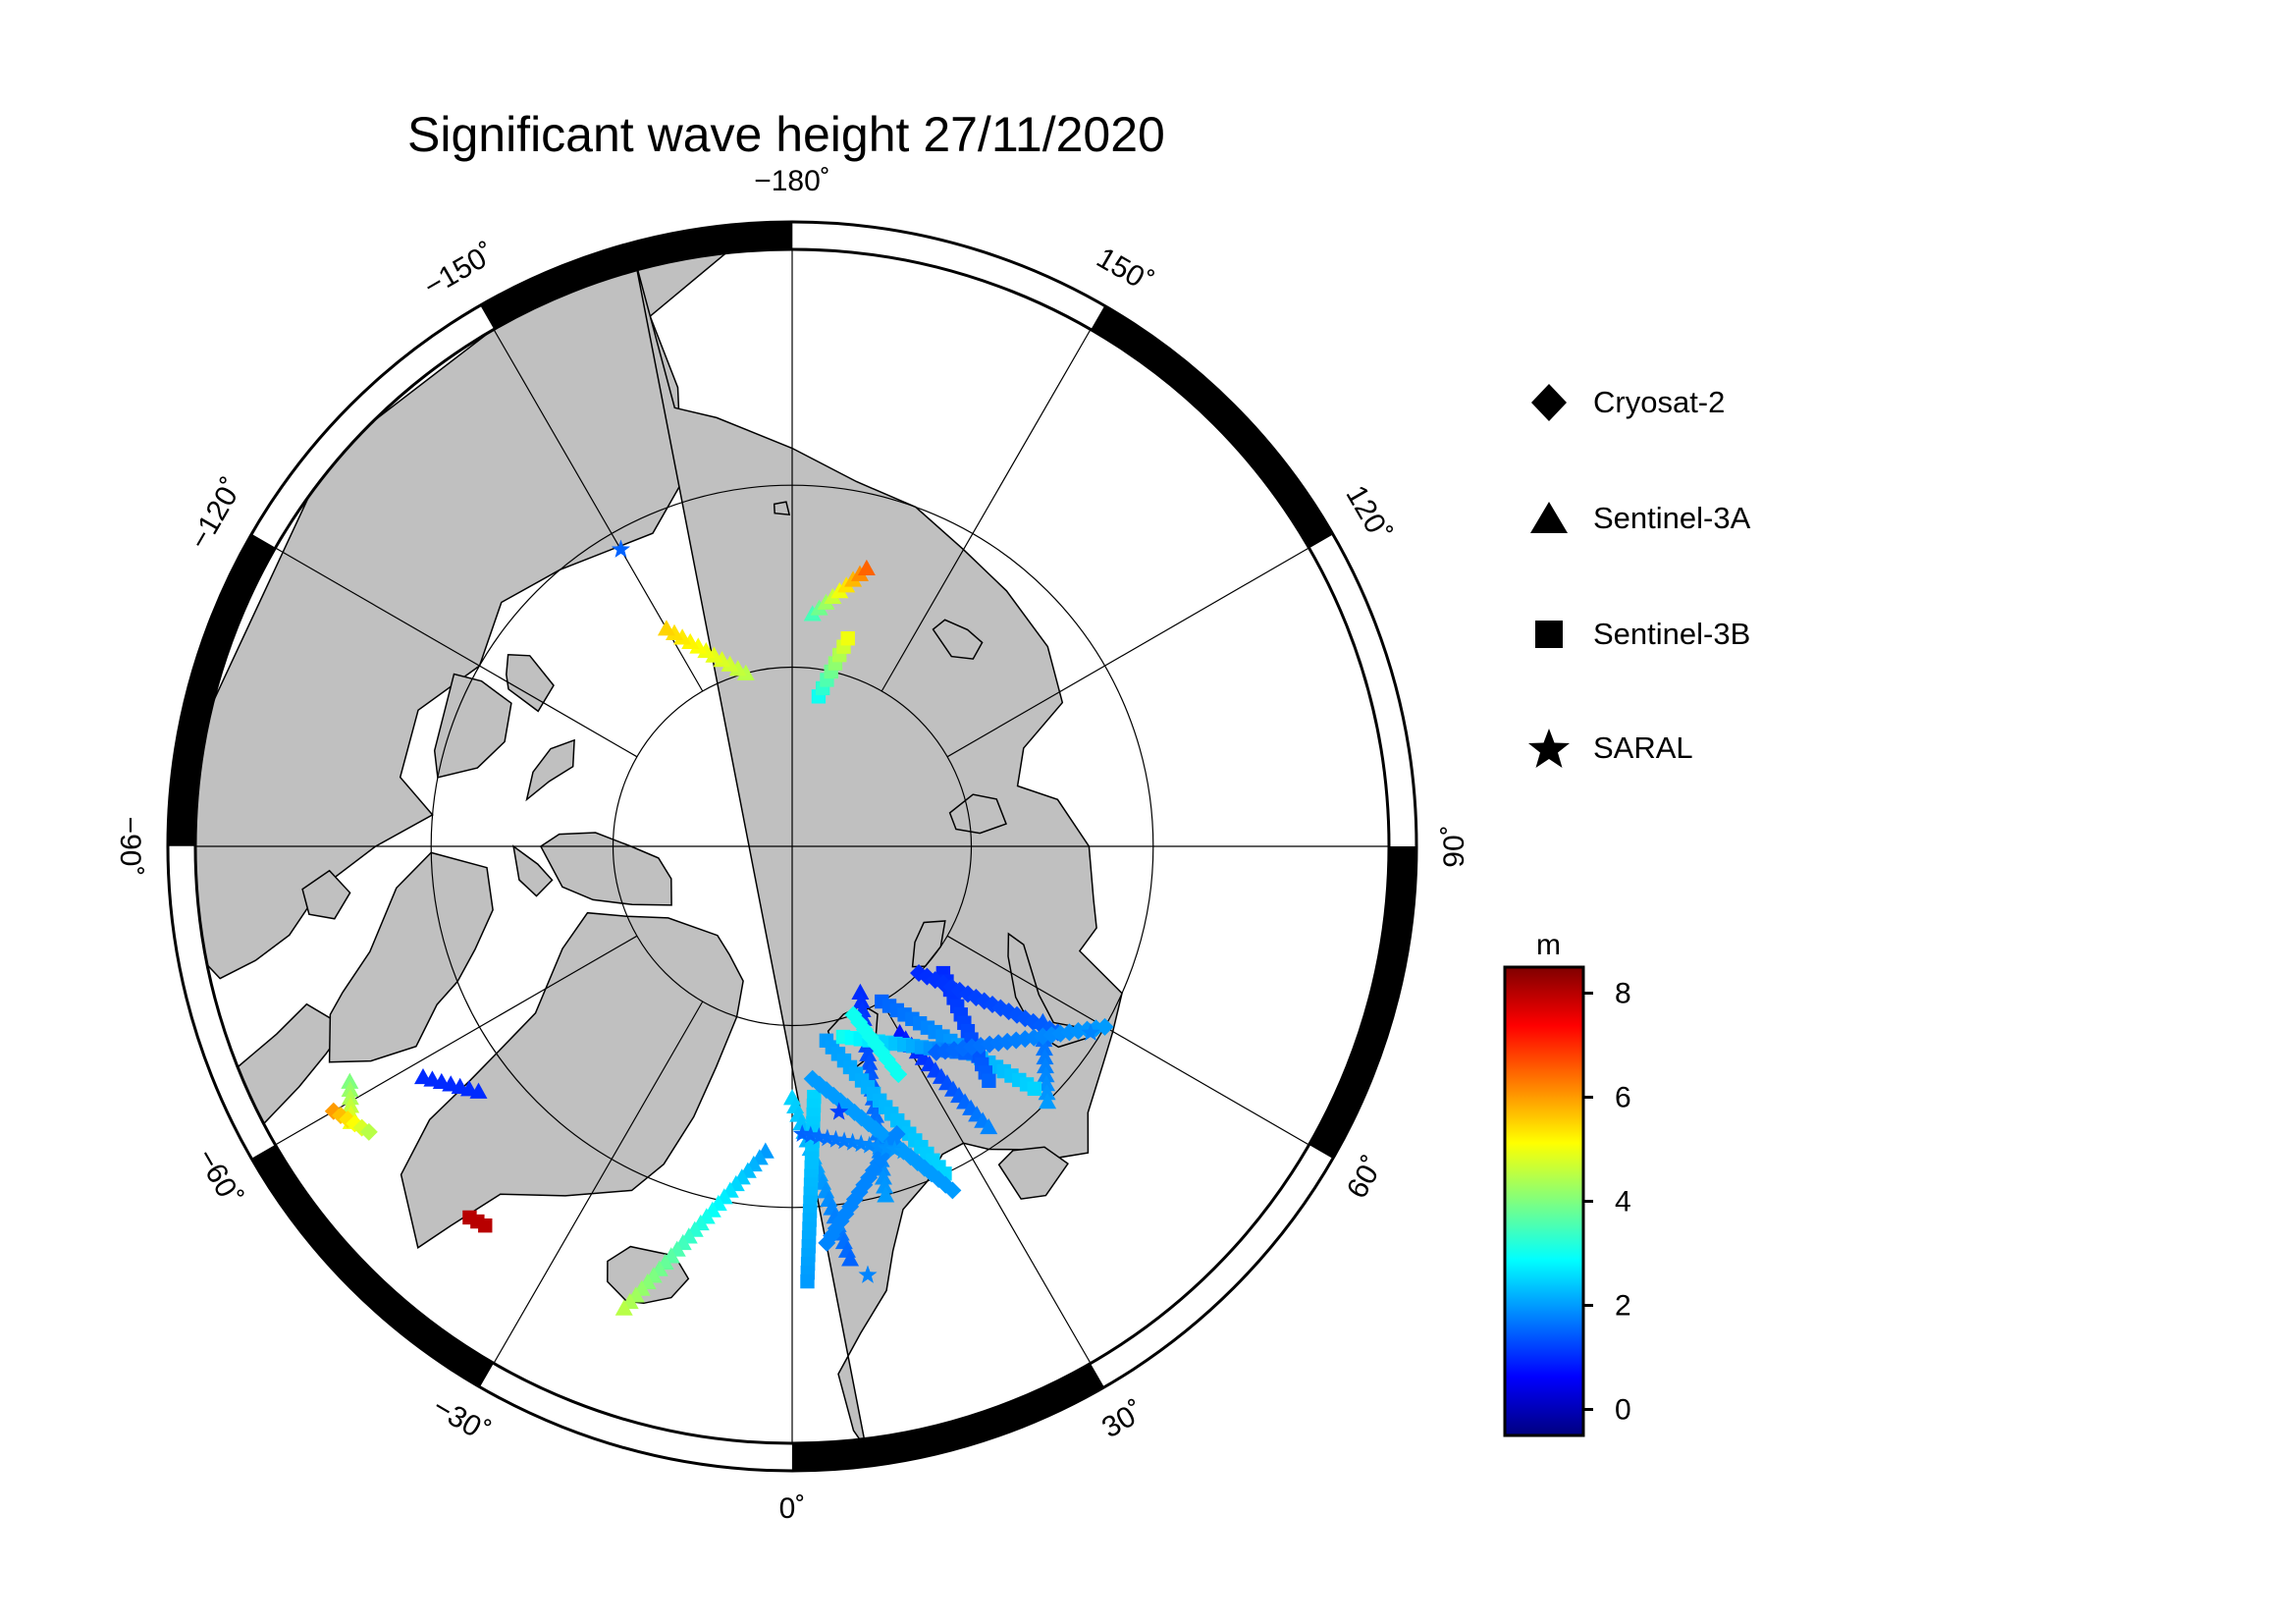 The image size is (2296, 1623). What do you see at coordinates (130, 847) in the screenshot?
I see `longitude-label: −90˚` at bounding box center [130, 847].